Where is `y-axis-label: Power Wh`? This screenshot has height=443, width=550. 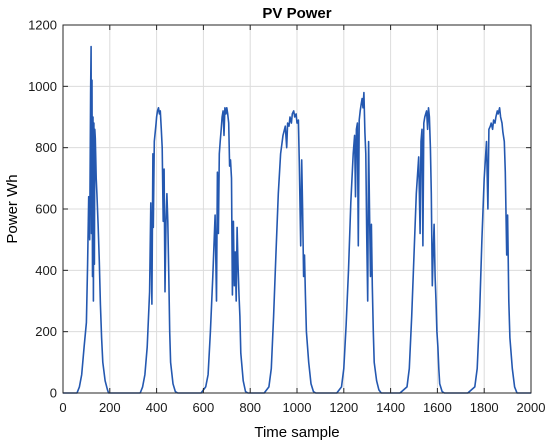 y-axis-label: Power Wh is located at coordinates (12, 208).